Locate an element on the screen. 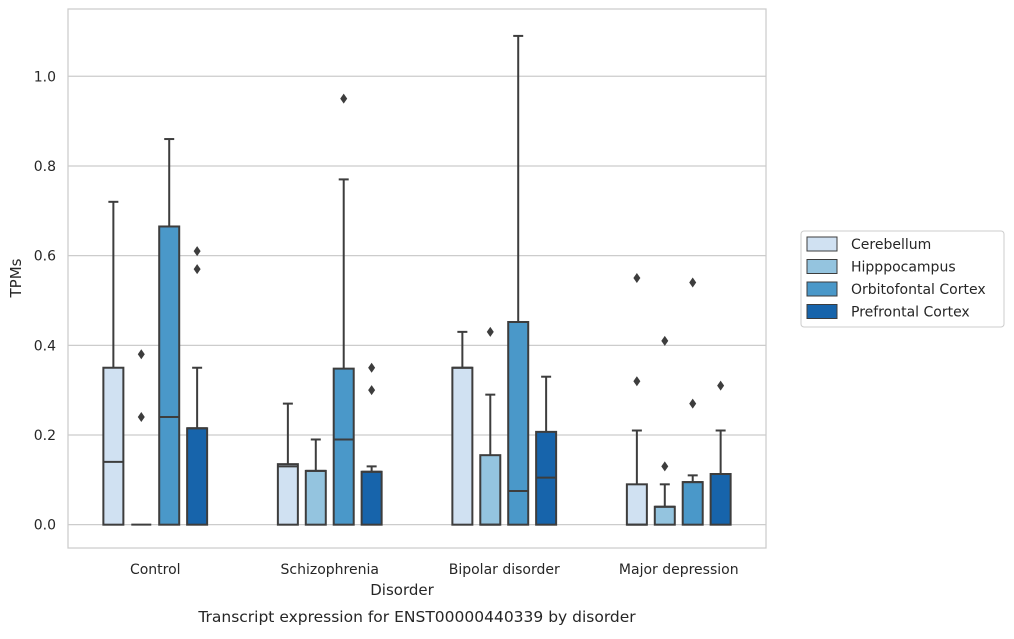 The width and height of the screenshot is (1014, 639). box-orbitofontal-cortex-schizophrenia is located at coordinates (343, 309).